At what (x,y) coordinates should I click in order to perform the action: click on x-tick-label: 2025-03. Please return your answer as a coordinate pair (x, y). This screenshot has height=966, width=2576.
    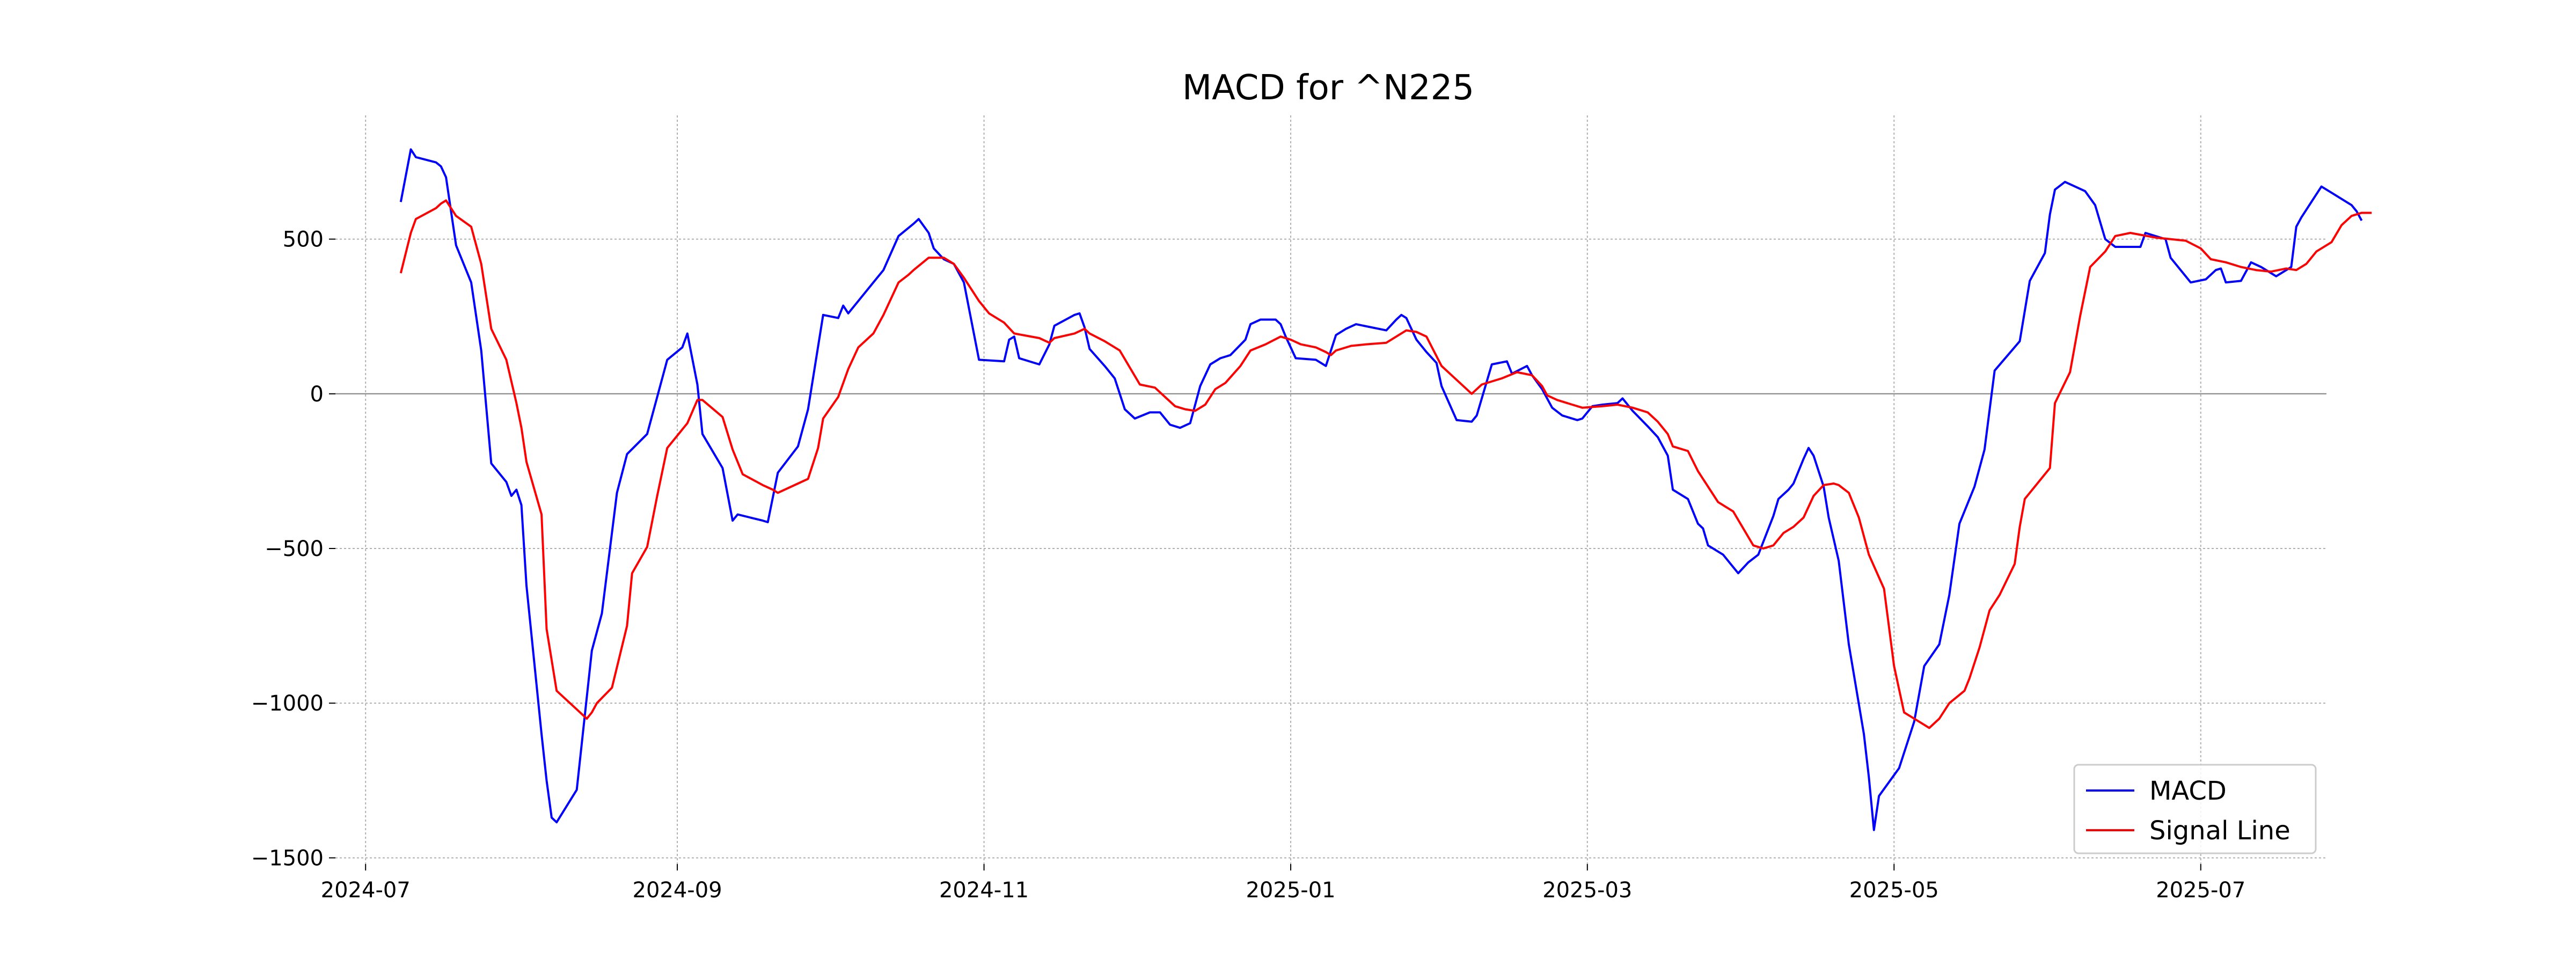
    Looking at the image, I should click on (1587, 890).